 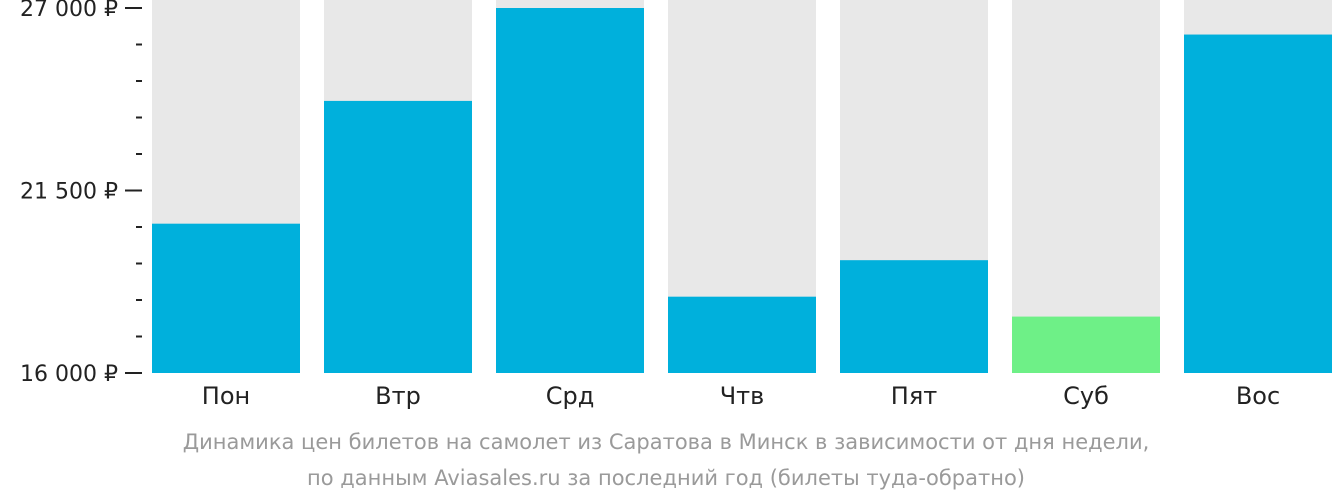 What do you see at coordinates (69, 374) in the screenshot?
I see `y-tick-label: 16 000 ₽` at bounding box center [69, 374].